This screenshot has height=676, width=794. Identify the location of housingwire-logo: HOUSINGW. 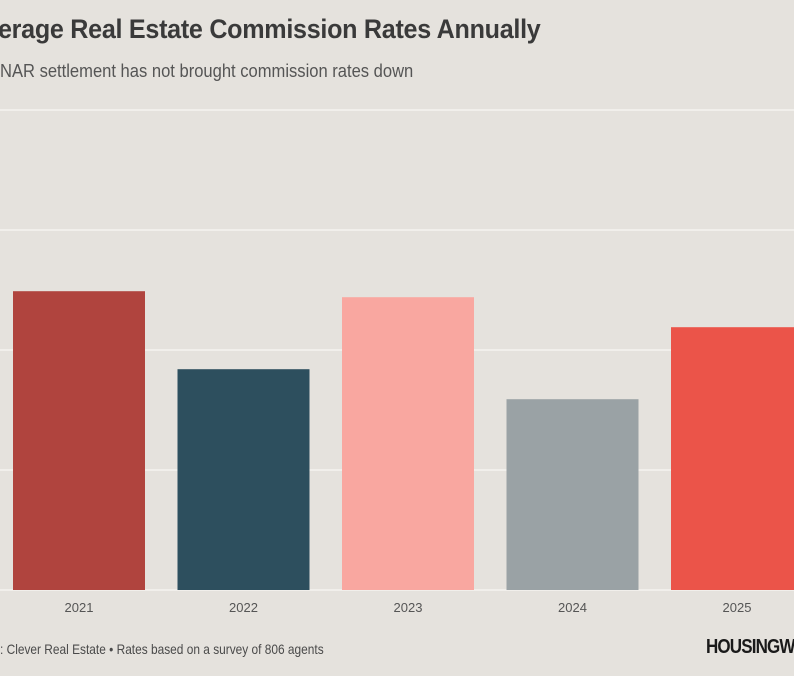
(750, 647).